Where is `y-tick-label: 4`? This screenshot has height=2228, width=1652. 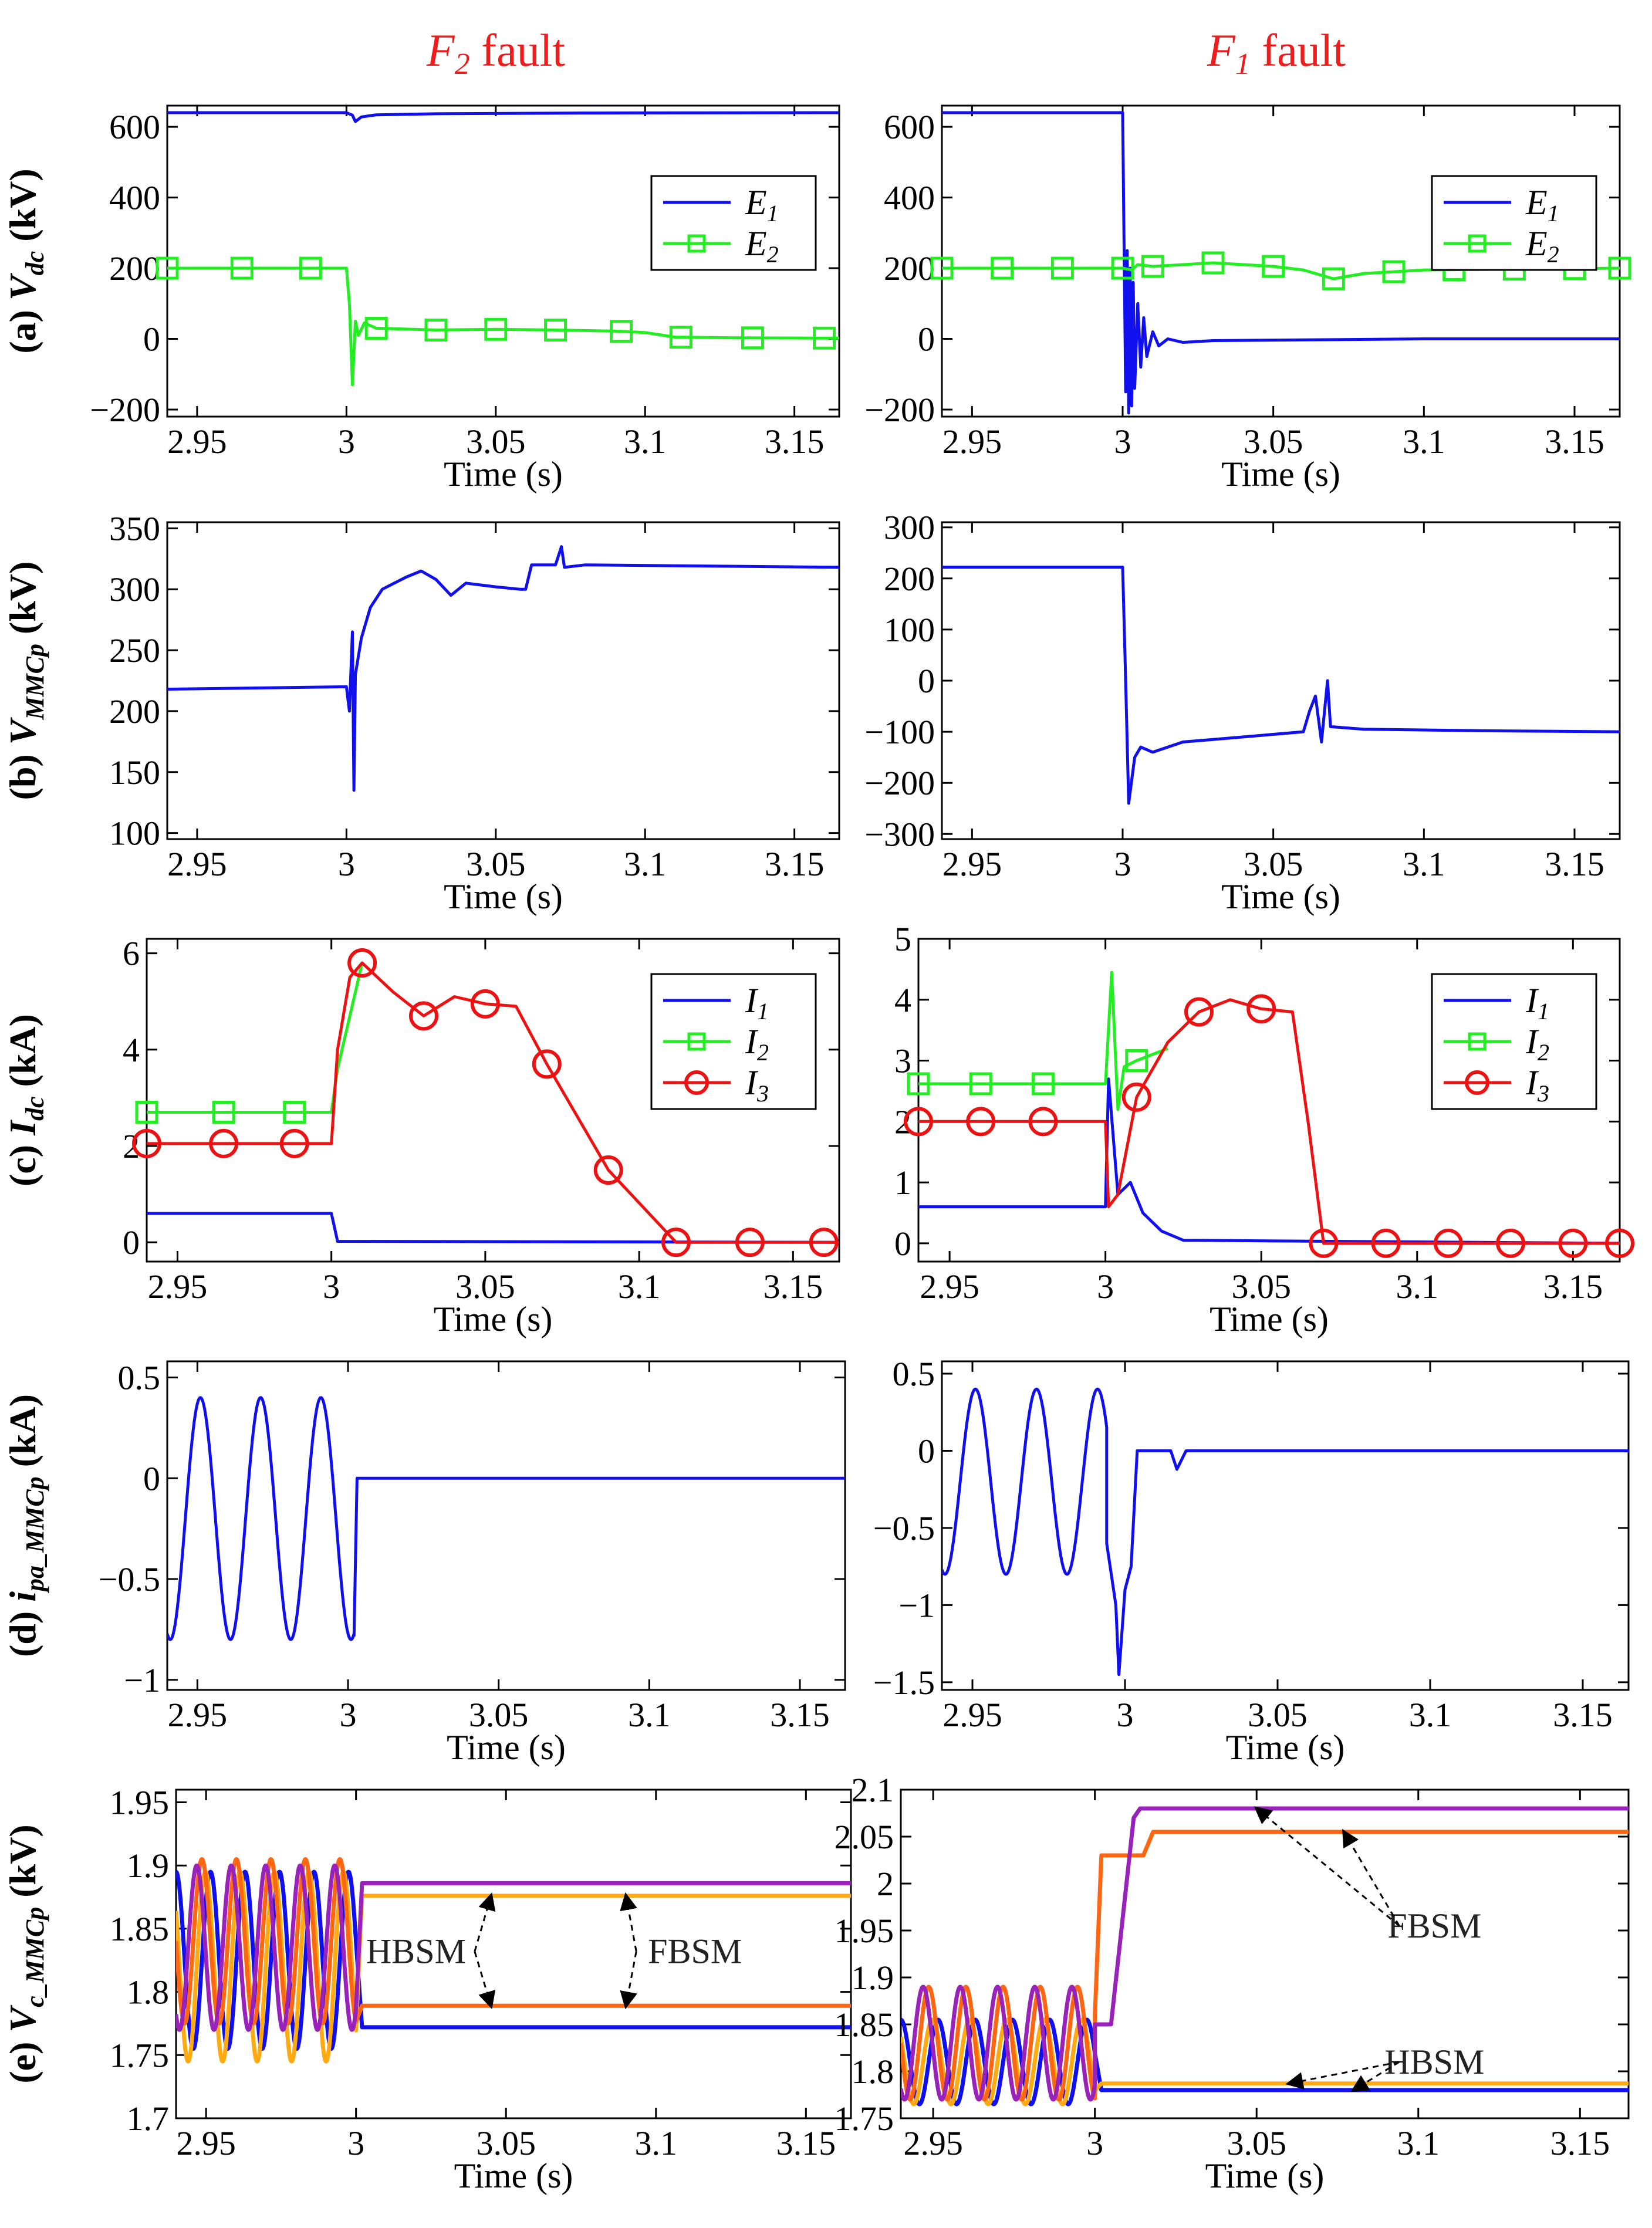
y-tick-label: 4 is located at coordinates (131, 1050).